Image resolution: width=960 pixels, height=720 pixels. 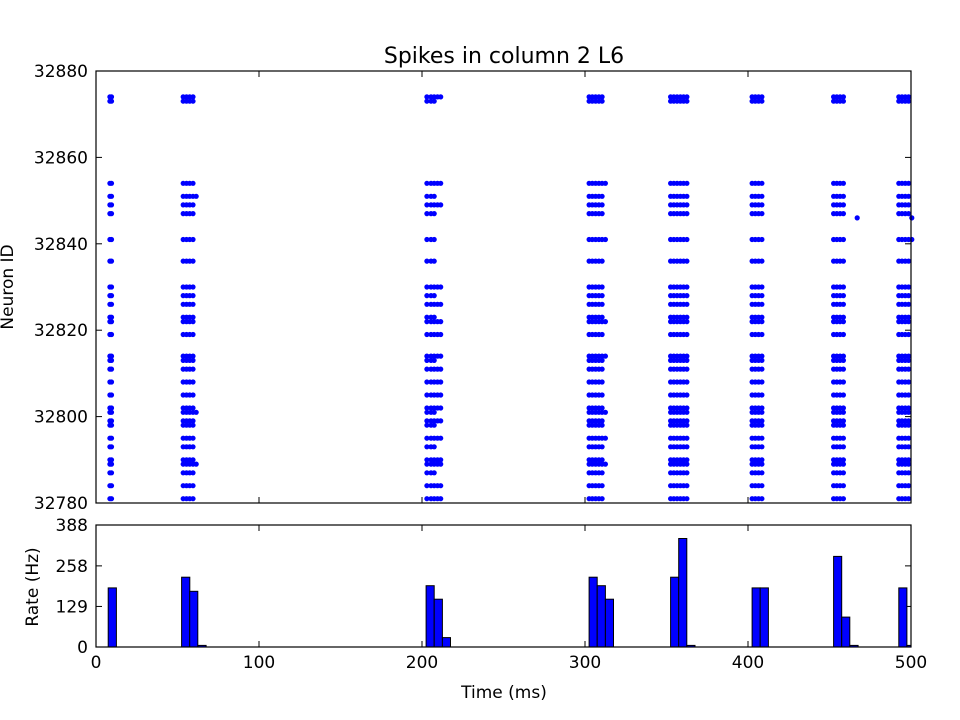 I want to click on raster-ytick-label: 32860, so click(x=61, y=158).